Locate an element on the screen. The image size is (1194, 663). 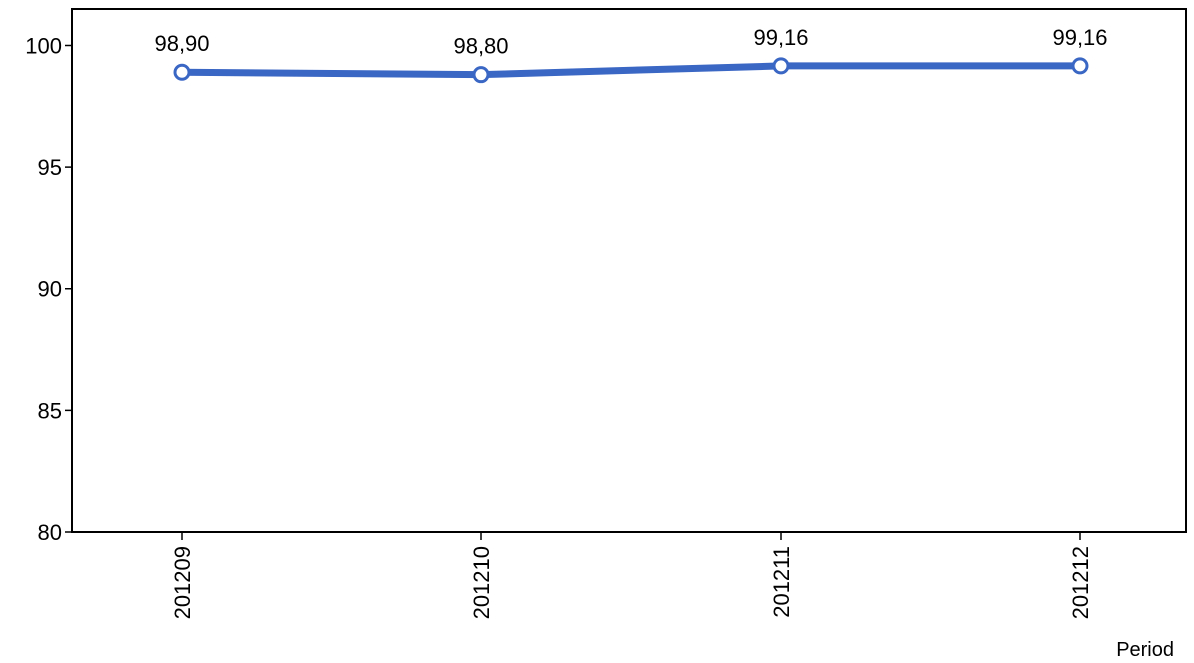
x-axis-title: Period is located at coordinates (1145, 650).